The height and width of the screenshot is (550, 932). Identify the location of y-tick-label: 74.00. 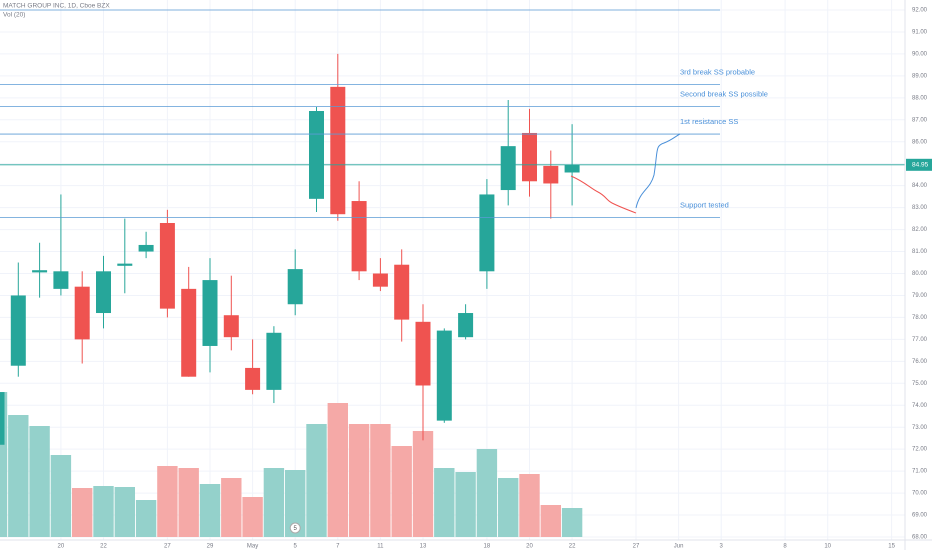
(920, 406).